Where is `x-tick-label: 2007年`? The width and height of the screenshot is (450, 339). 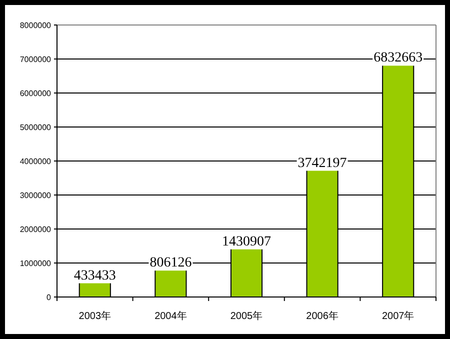
x-tick-label: 2007年 is located at coordinates (398, 316).